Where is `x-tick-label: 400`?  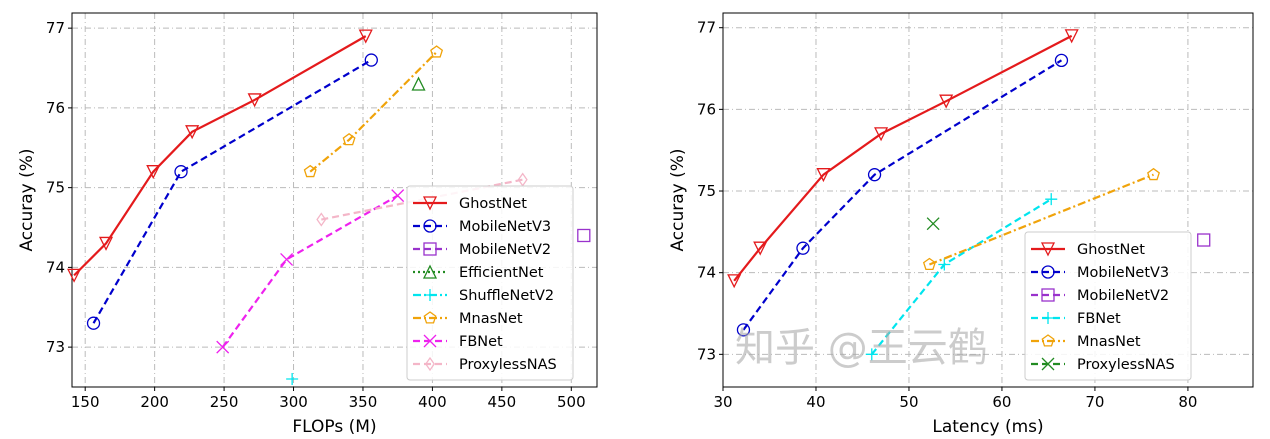
x-tick-label: 400 is located at coordinates (432, 402).